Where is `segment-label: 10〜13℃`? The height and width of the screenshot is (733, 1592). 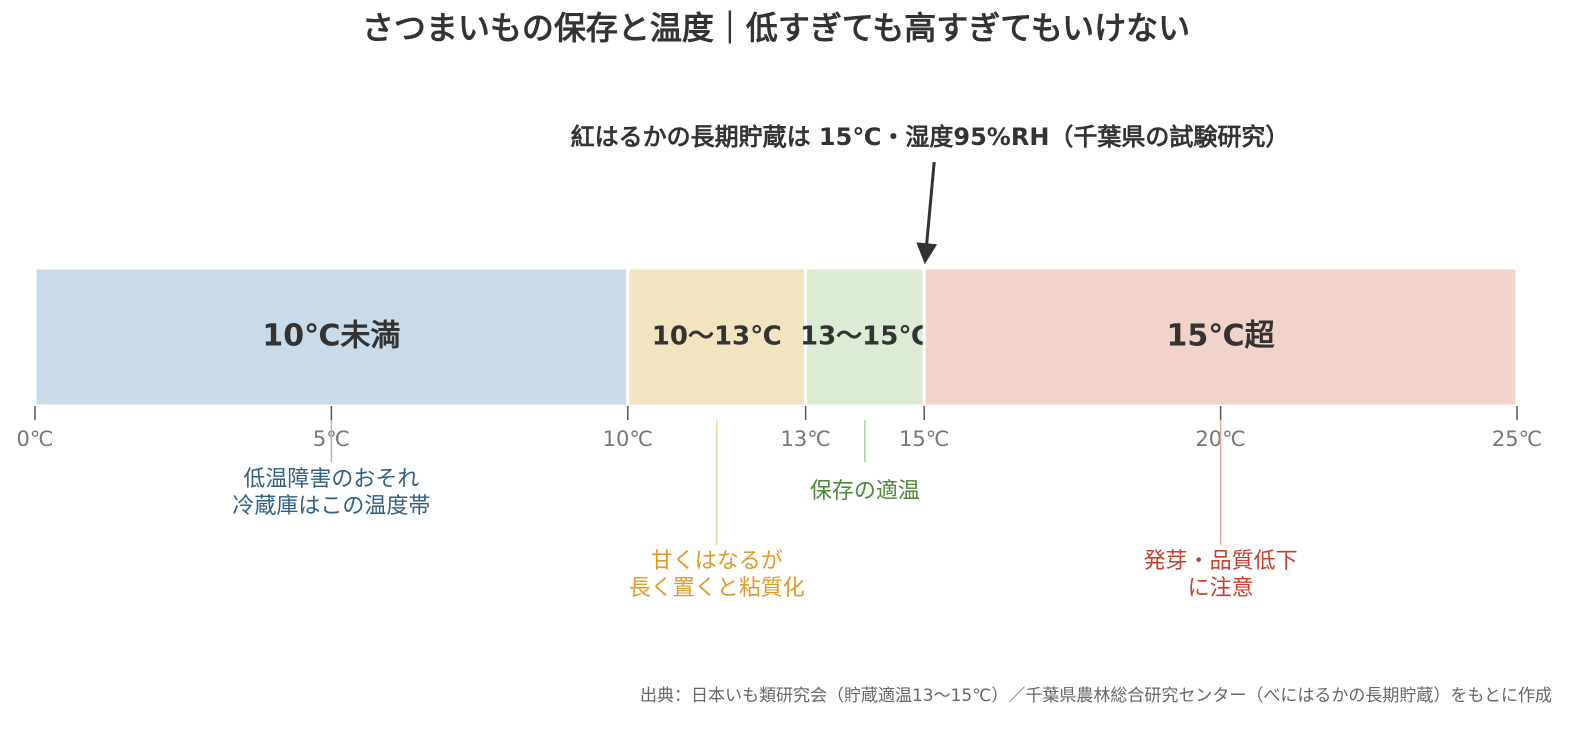 segment-label: 10〜13℃ is located at coordinates (717, 337).